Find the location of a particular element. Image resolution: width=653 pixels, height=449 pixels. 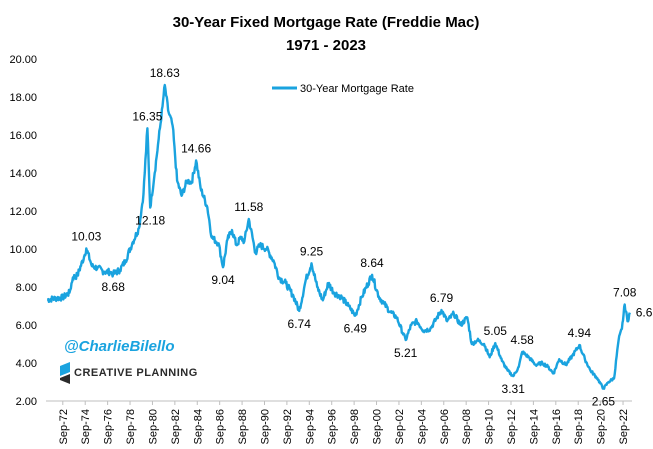

data-label: 4.94 is located at coordinates (580, 333).